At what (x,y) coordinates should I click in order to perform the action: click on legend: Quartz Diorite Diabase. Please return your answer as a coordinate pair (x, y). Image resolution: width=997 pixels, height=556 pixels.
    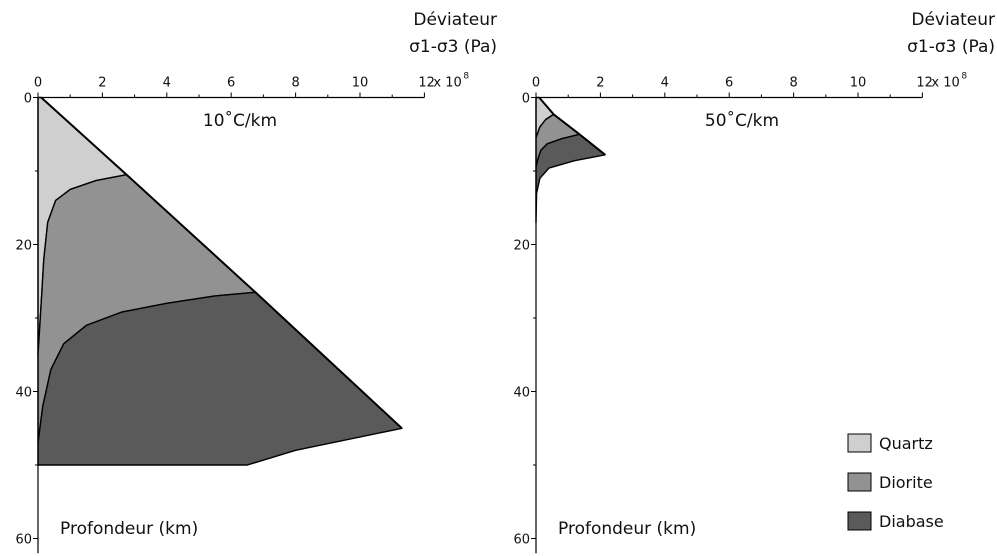
    Looking at the image, I should click on (895, 482).